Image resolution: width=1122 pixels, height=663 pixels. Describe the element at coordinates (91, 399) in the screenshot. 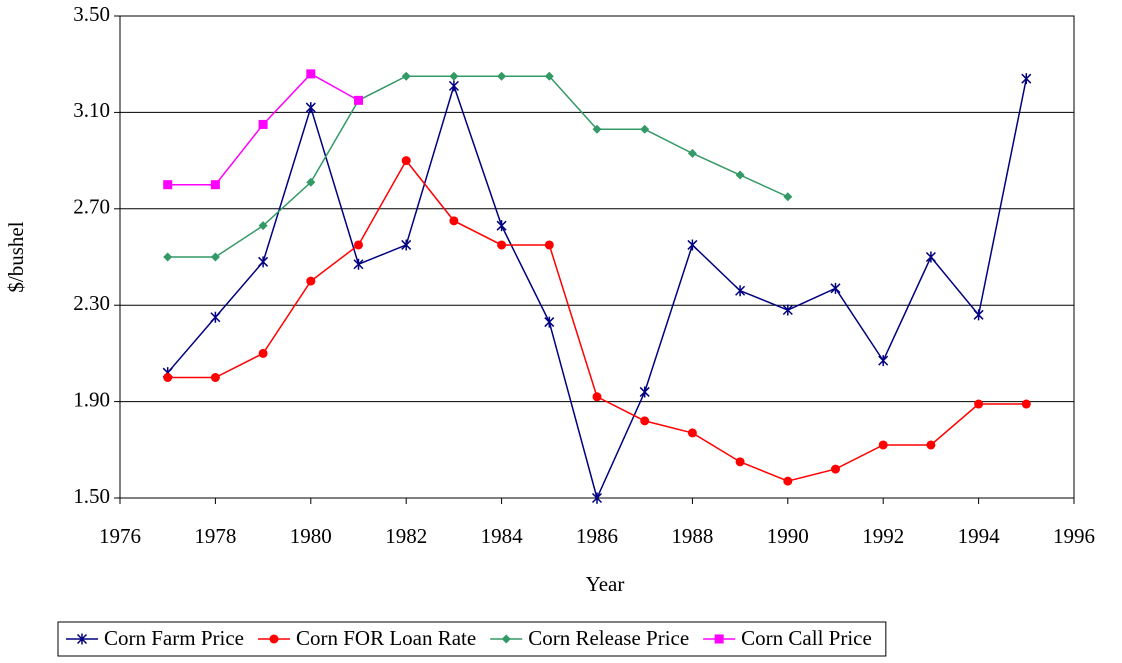

I see `y-tick-label: 1.90` at that location.